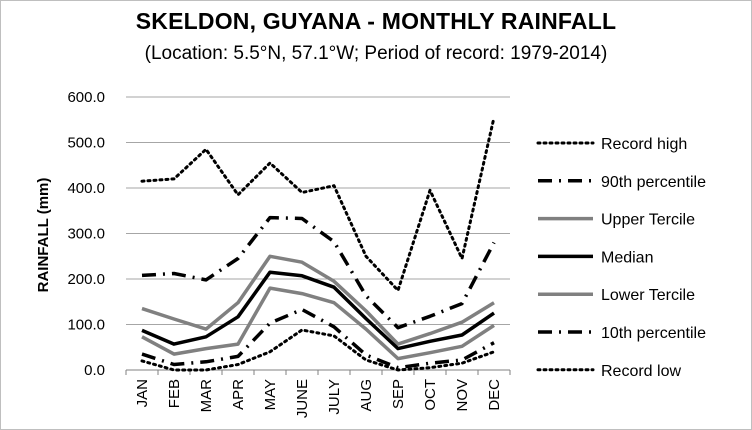 The height and width of the screenshot is (430, 752). Describe the element at coordinates (648, 295) in the screenshot. I see `legend-label-lower-tercile: Lower Tercile` at that location.